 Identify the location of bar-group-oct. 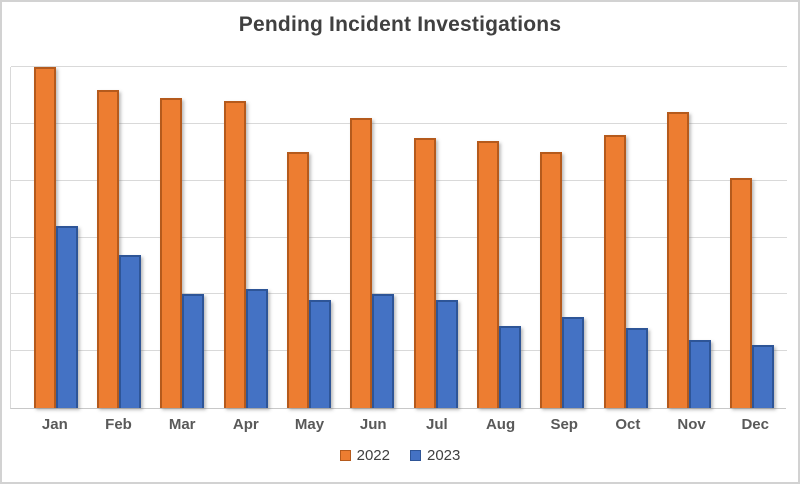
(625, 237).